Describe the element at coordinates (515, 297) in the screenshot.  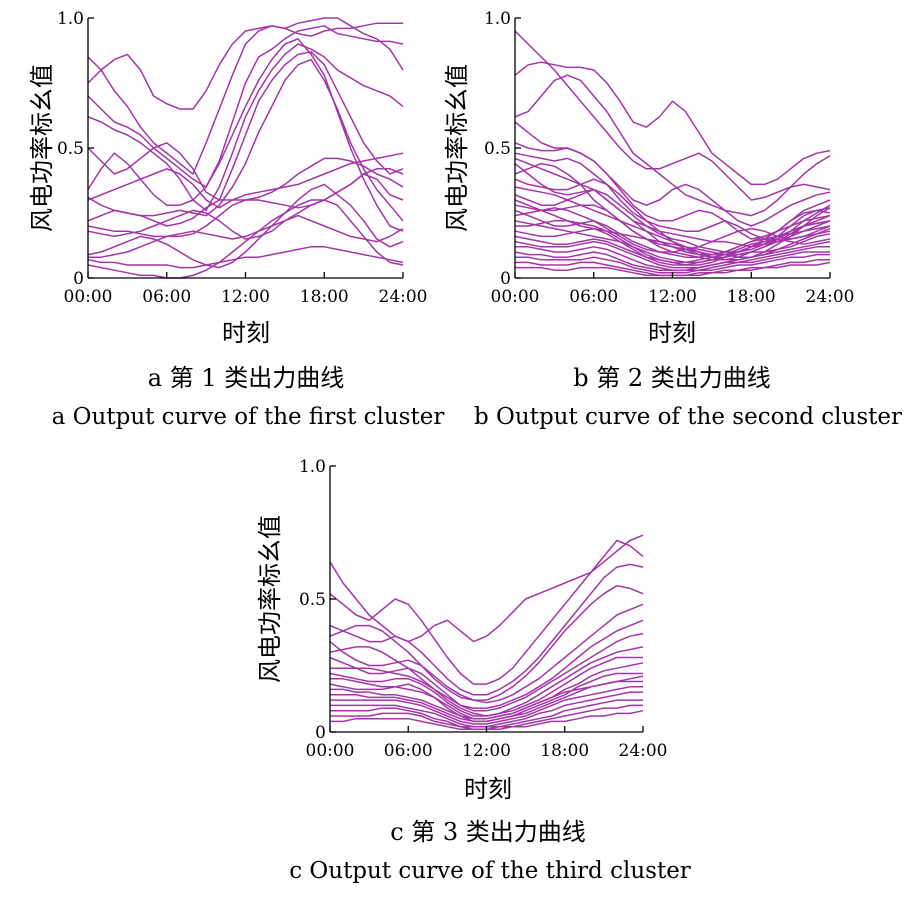
I see `x-tick-label-b-0: 00:00` at that location.